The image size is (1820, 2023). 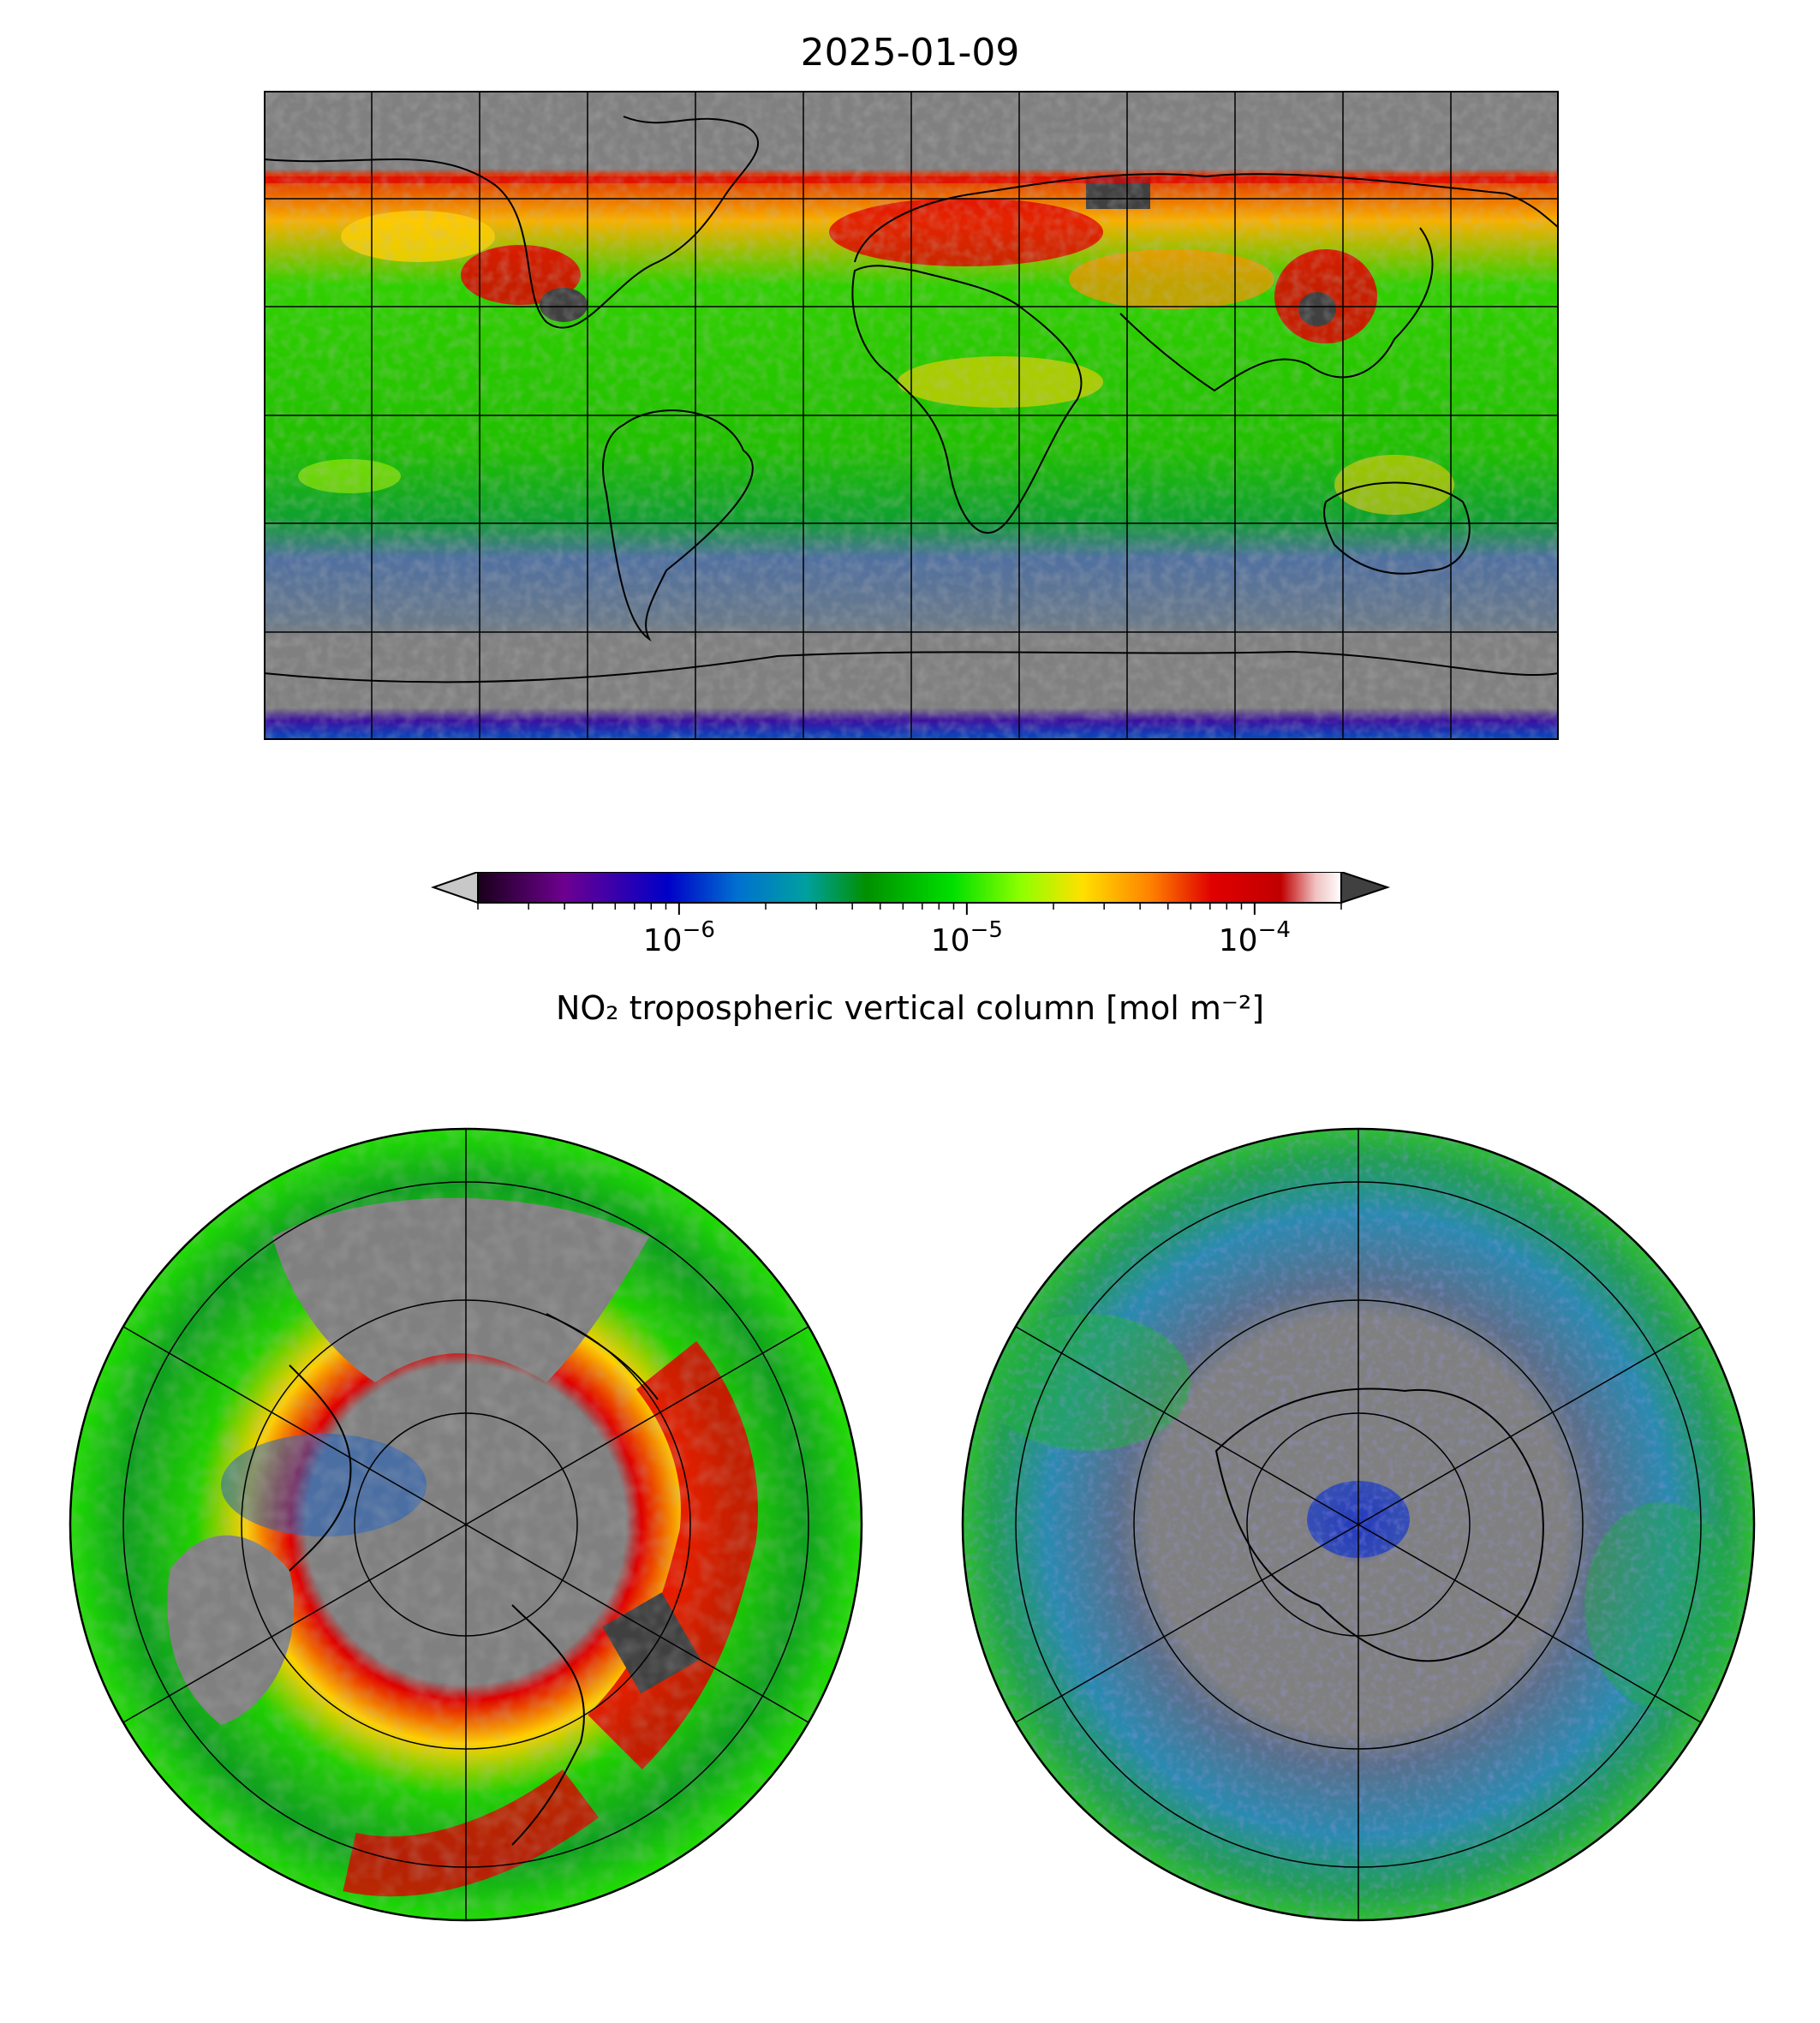 I want to click on colorbar-over-extend, so click(x=1365, y=888).